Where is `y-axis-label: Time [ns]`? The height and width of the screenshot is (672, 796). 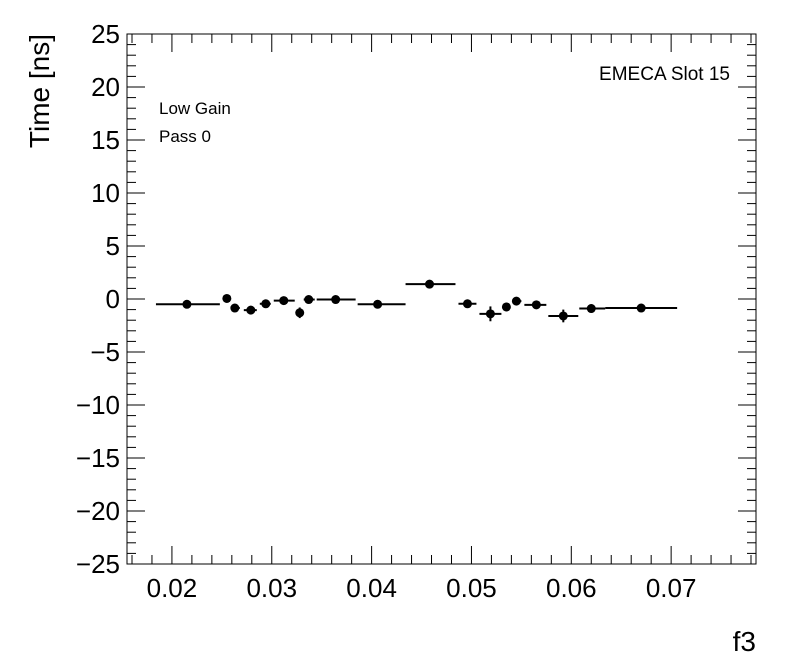
y-axis-label: Time [ns] is located at coordinates (39, 91).